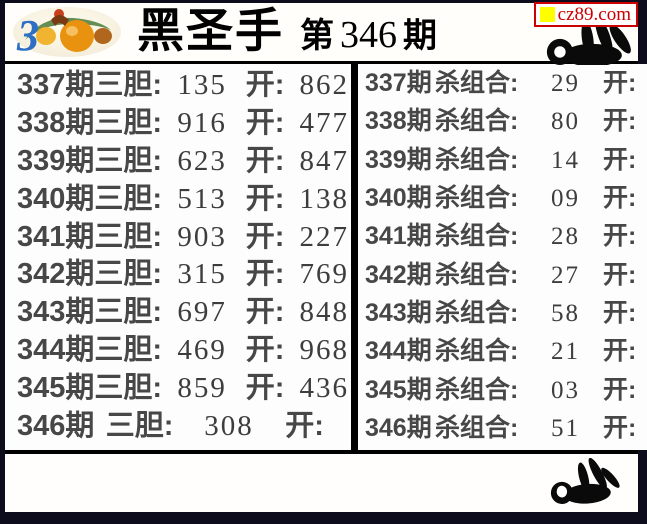  I want to click on site-url: cz89.com, so click(594, 14).